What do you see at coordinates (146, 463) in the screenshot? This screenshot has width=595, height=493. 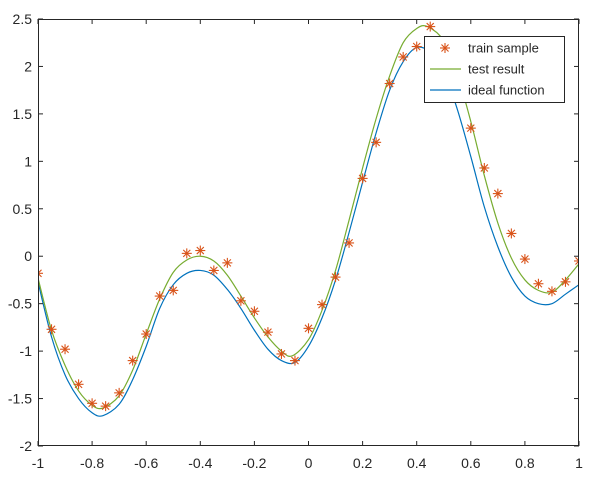 I see `x-tick-label: -0.6` at bounding box center [146, 463].